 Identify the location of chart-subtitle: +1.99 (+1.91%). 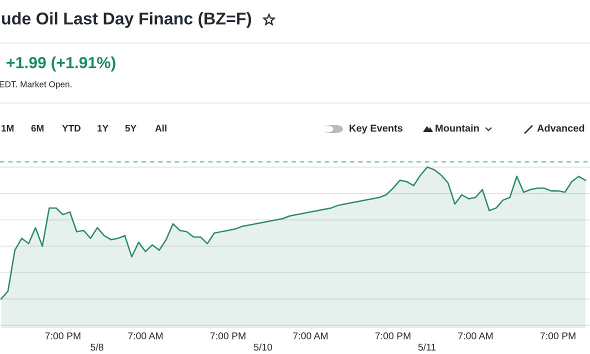
(61, 64).